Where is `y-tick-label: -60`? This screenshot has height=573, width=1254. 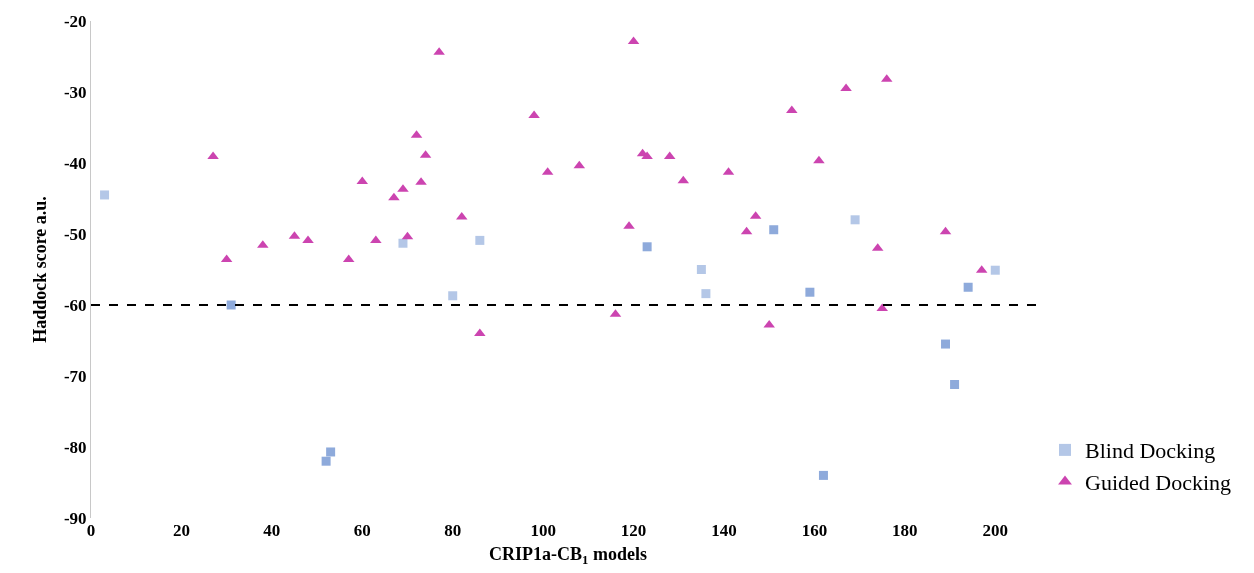
y-tick-label: -60 is located at coordinates (75, 305).